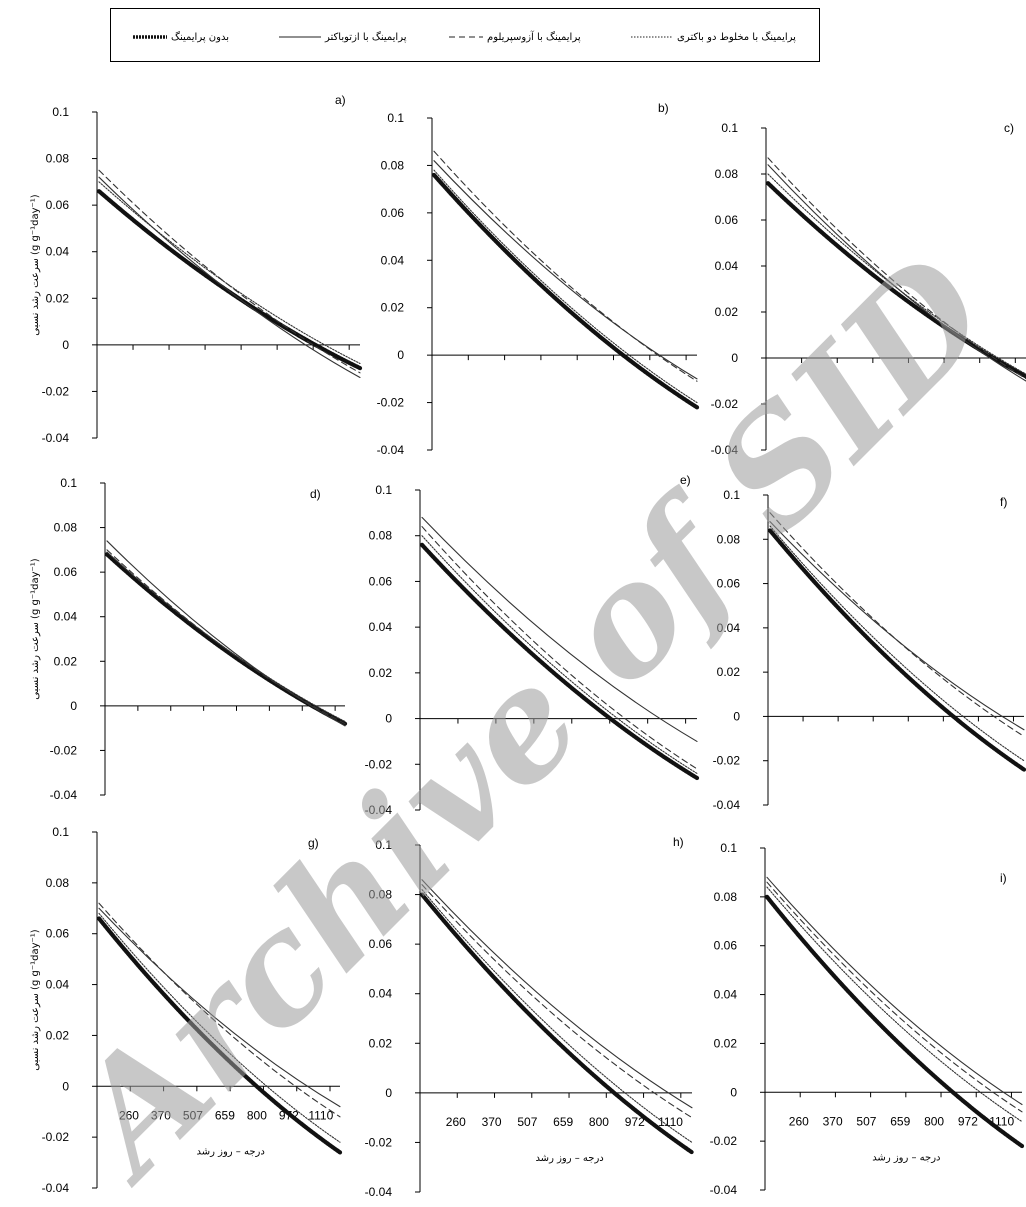 This screenshot has height=1207, width=1026. What do you see at coordinates (663, 108) in the screenshot?
I see `panel-label: b)` at bounding box center [663, 108].